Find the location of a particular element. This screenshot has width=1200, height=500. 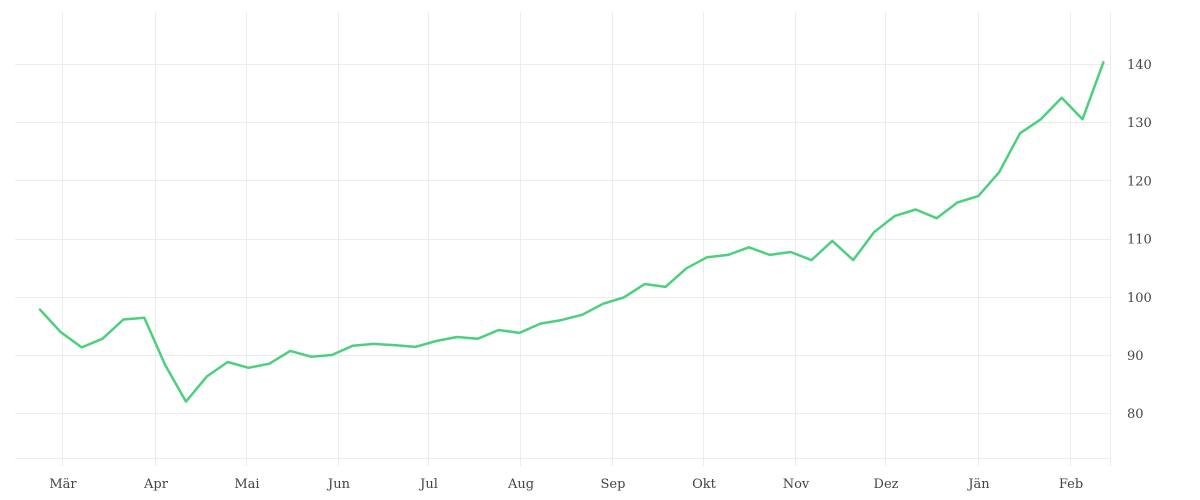

x-tick-label: Feb is located at coordinates (1071, 484).